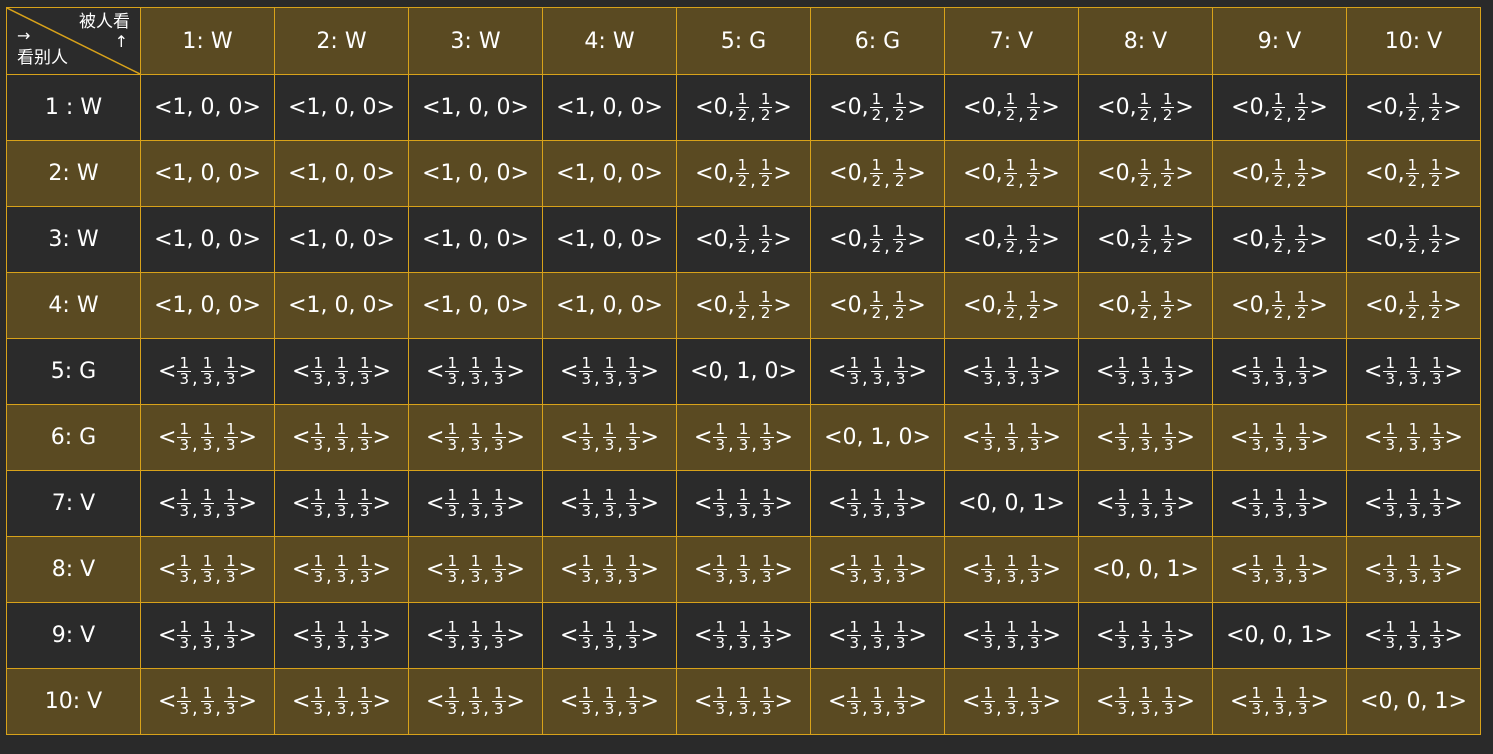 Image resolution: width=1493 pixels, height=754 pixels. I want to click on corner-bottom-label: 看别人, so click(42, 58).